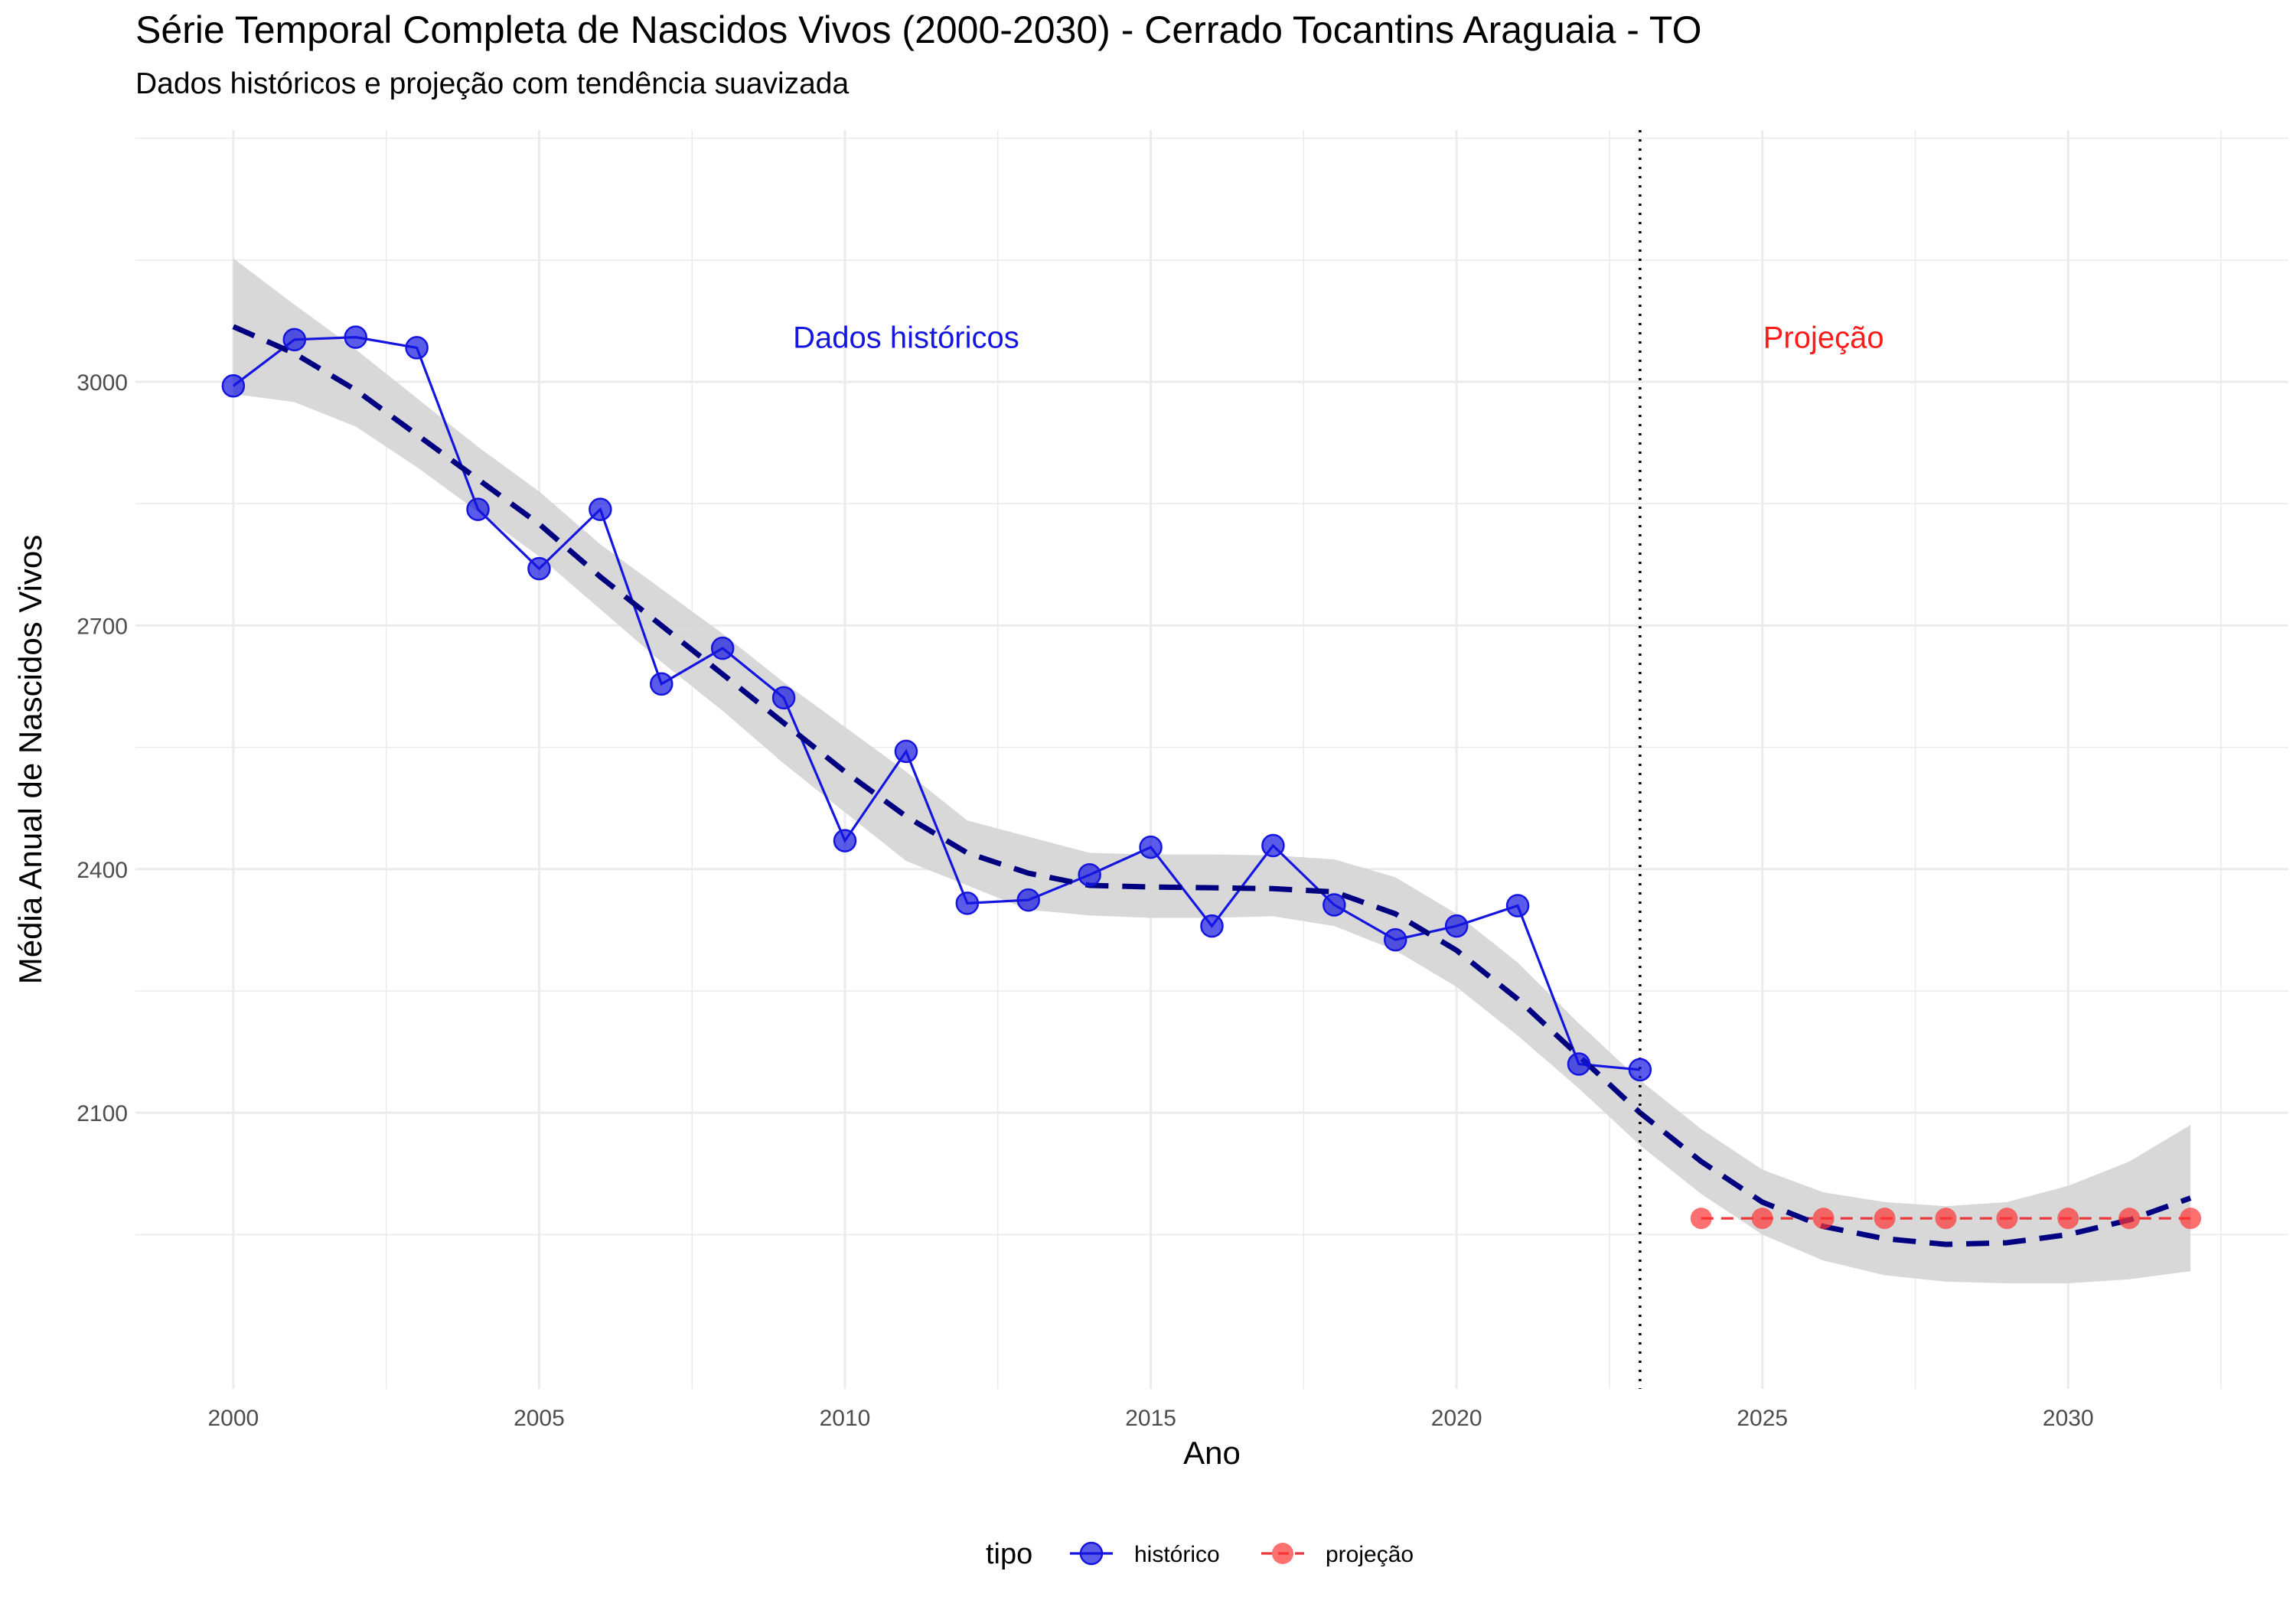 The image size is (2296, 1607). Describe the element at coordinates (30, 760) in the screenshot. I see `y-axis-title: Média Anual de Nascidos Vivos` at that location.